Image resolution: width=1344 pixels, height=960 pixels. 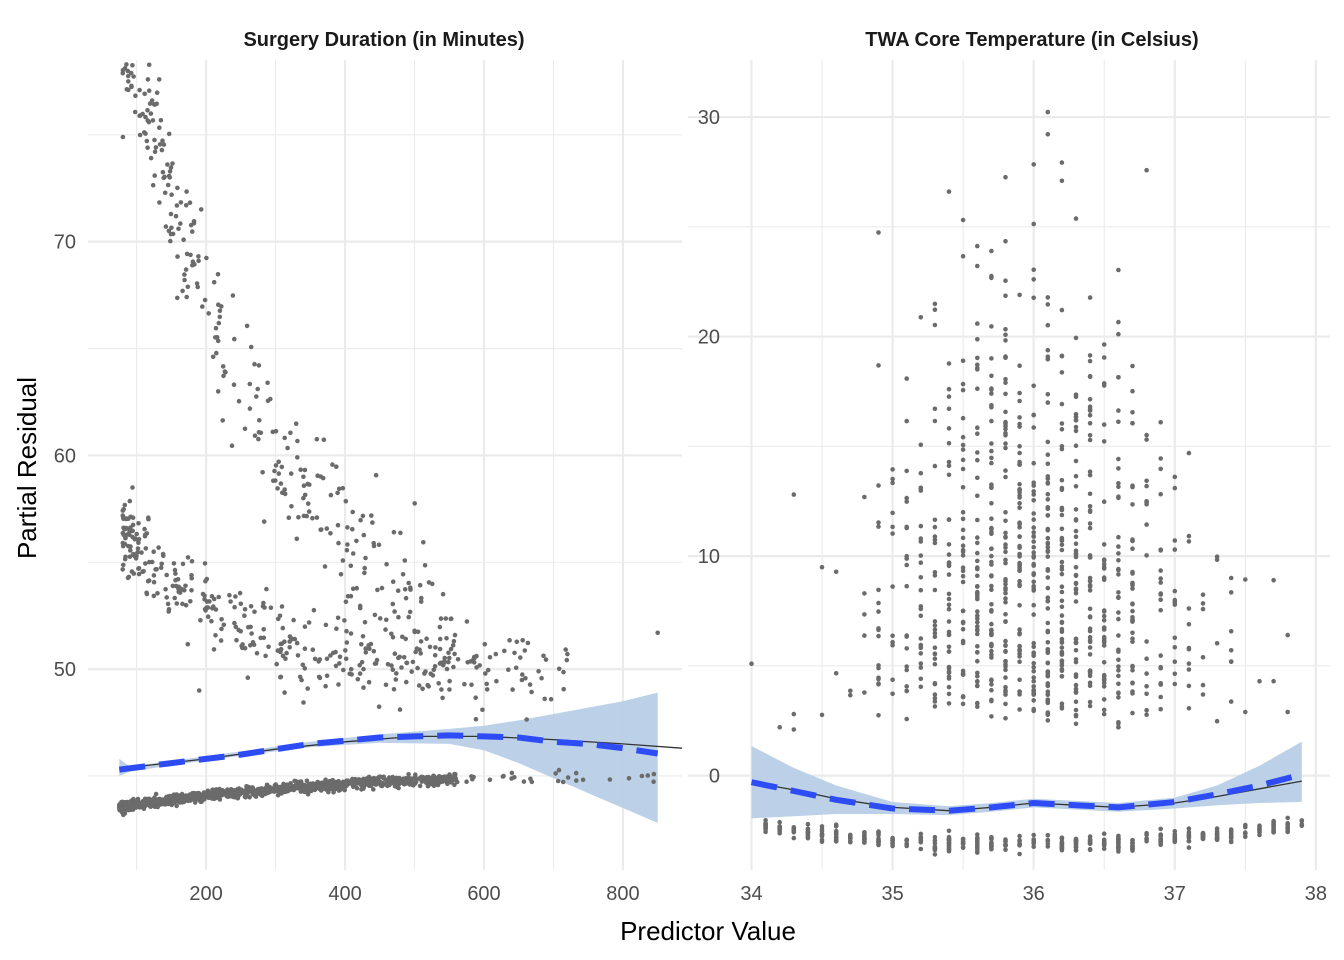 What do you see at coordinates (388, 757) in the screenshot?
I see `ci-band` at bounding box center [388, 757].